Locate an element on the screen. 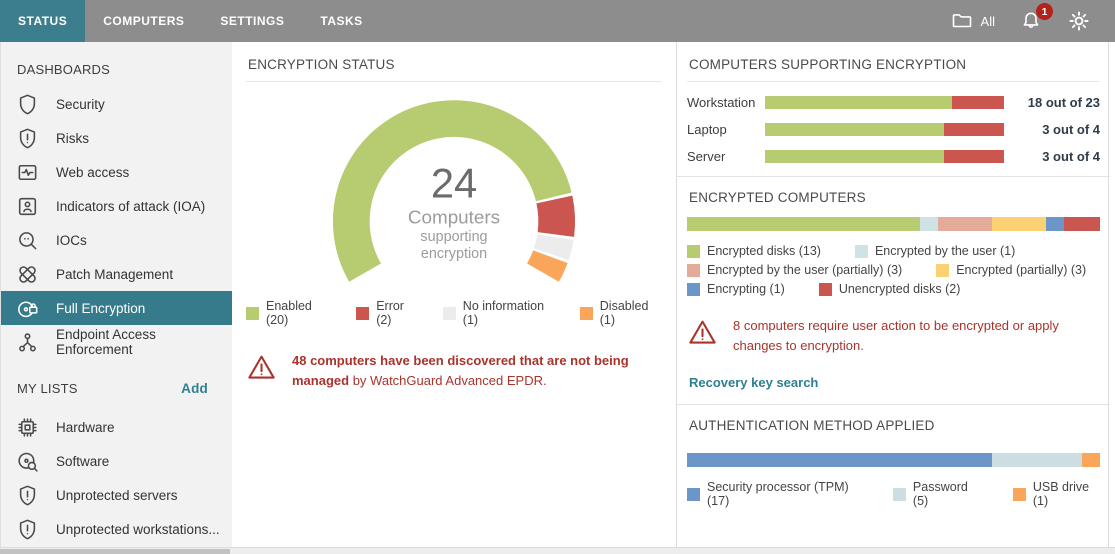 The width and height of the screenshot is (1115, 554). legend-item-enabled: Enabled (20) is located at coordinates (289, 313).